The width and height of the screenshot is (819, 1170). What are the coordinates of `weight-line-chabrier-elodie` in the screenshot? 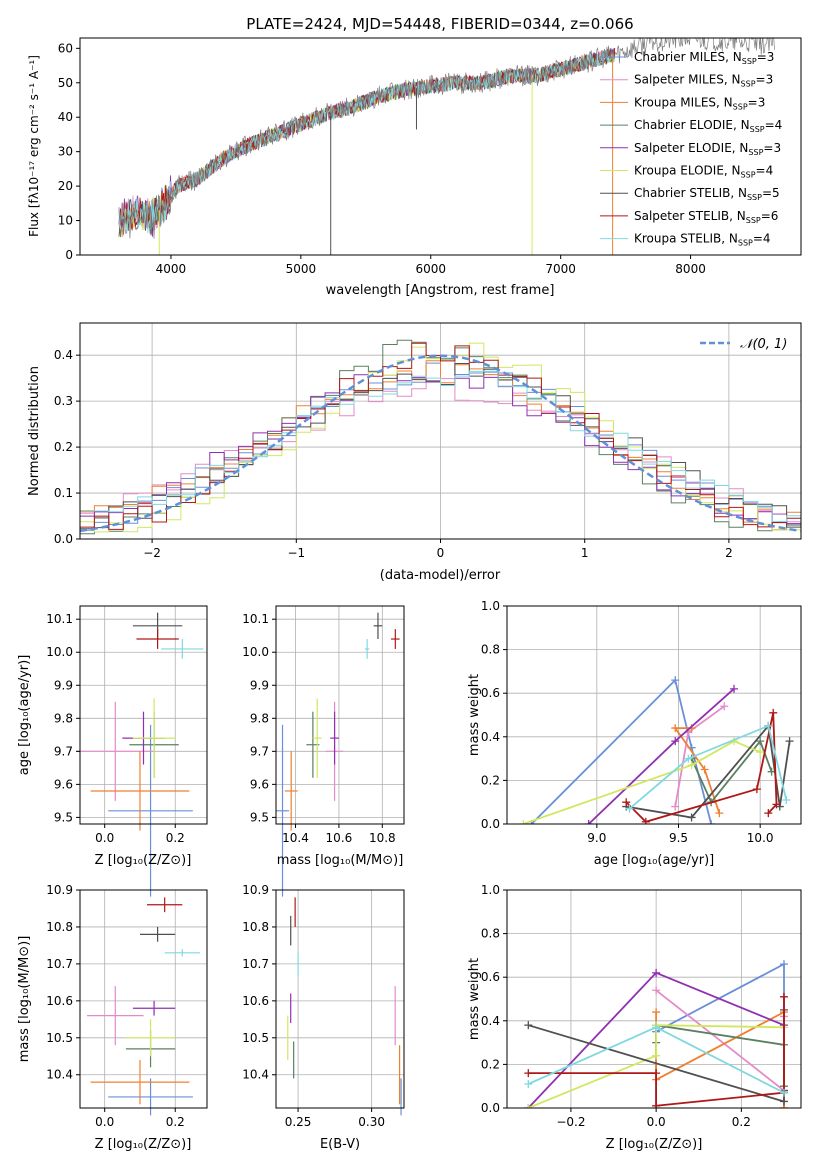 It's located at (720, 1055).